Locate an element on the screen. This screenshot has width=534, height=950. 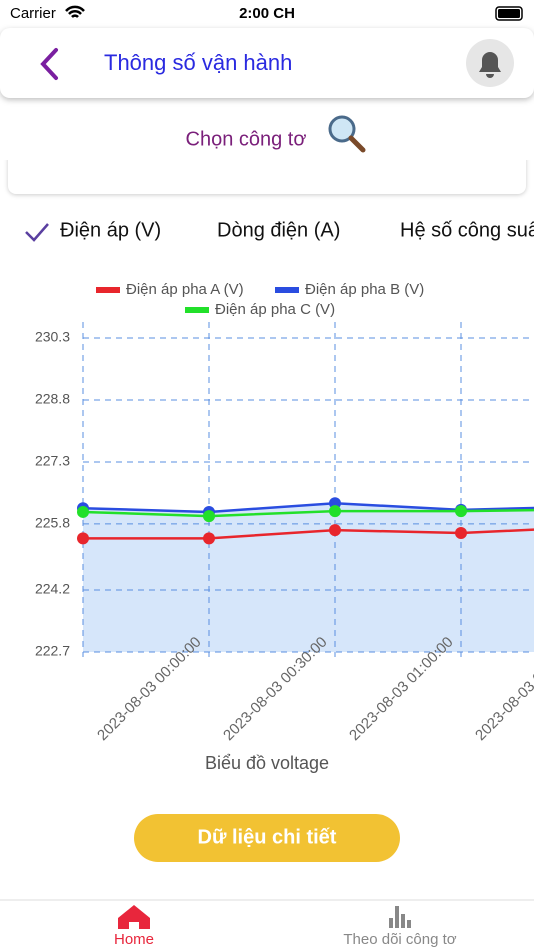
bell-icon is located at coordinates (490, 65).